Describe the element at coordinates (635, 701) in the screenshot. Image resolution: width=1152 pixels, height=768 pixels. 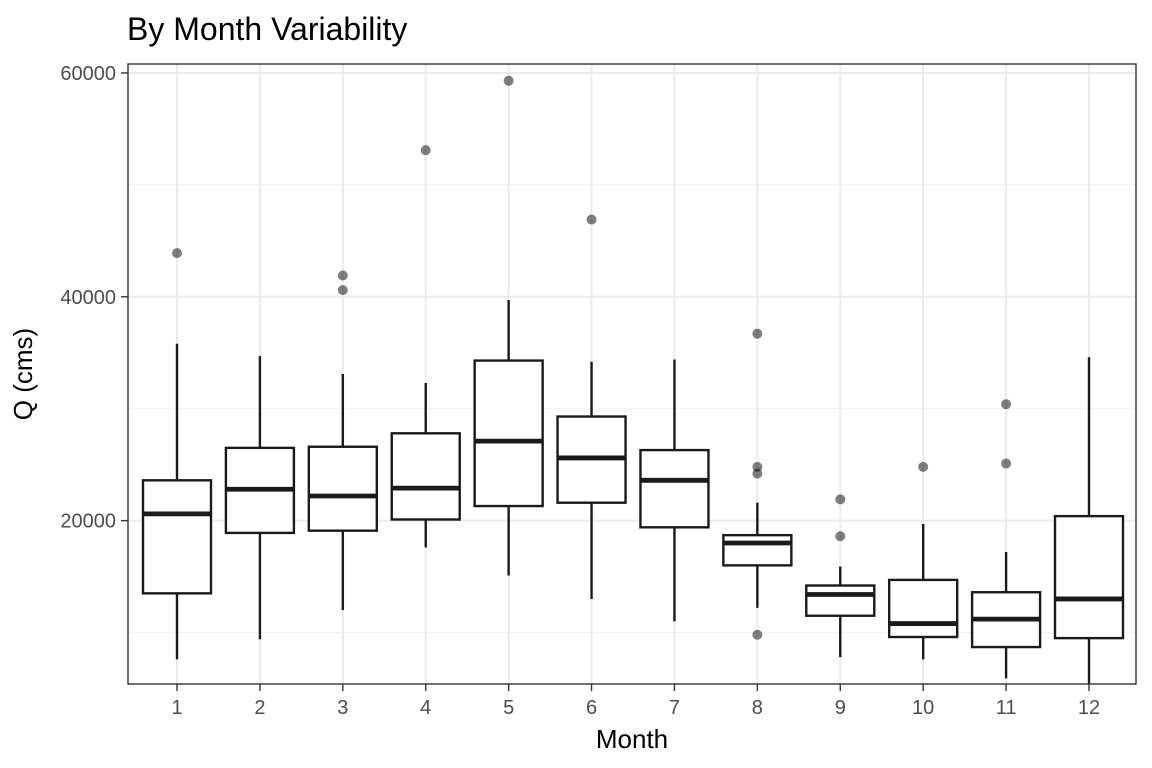
I see `x-axis: 1 2 3 4 5 6 7 8 9 10 11 12` at that location.